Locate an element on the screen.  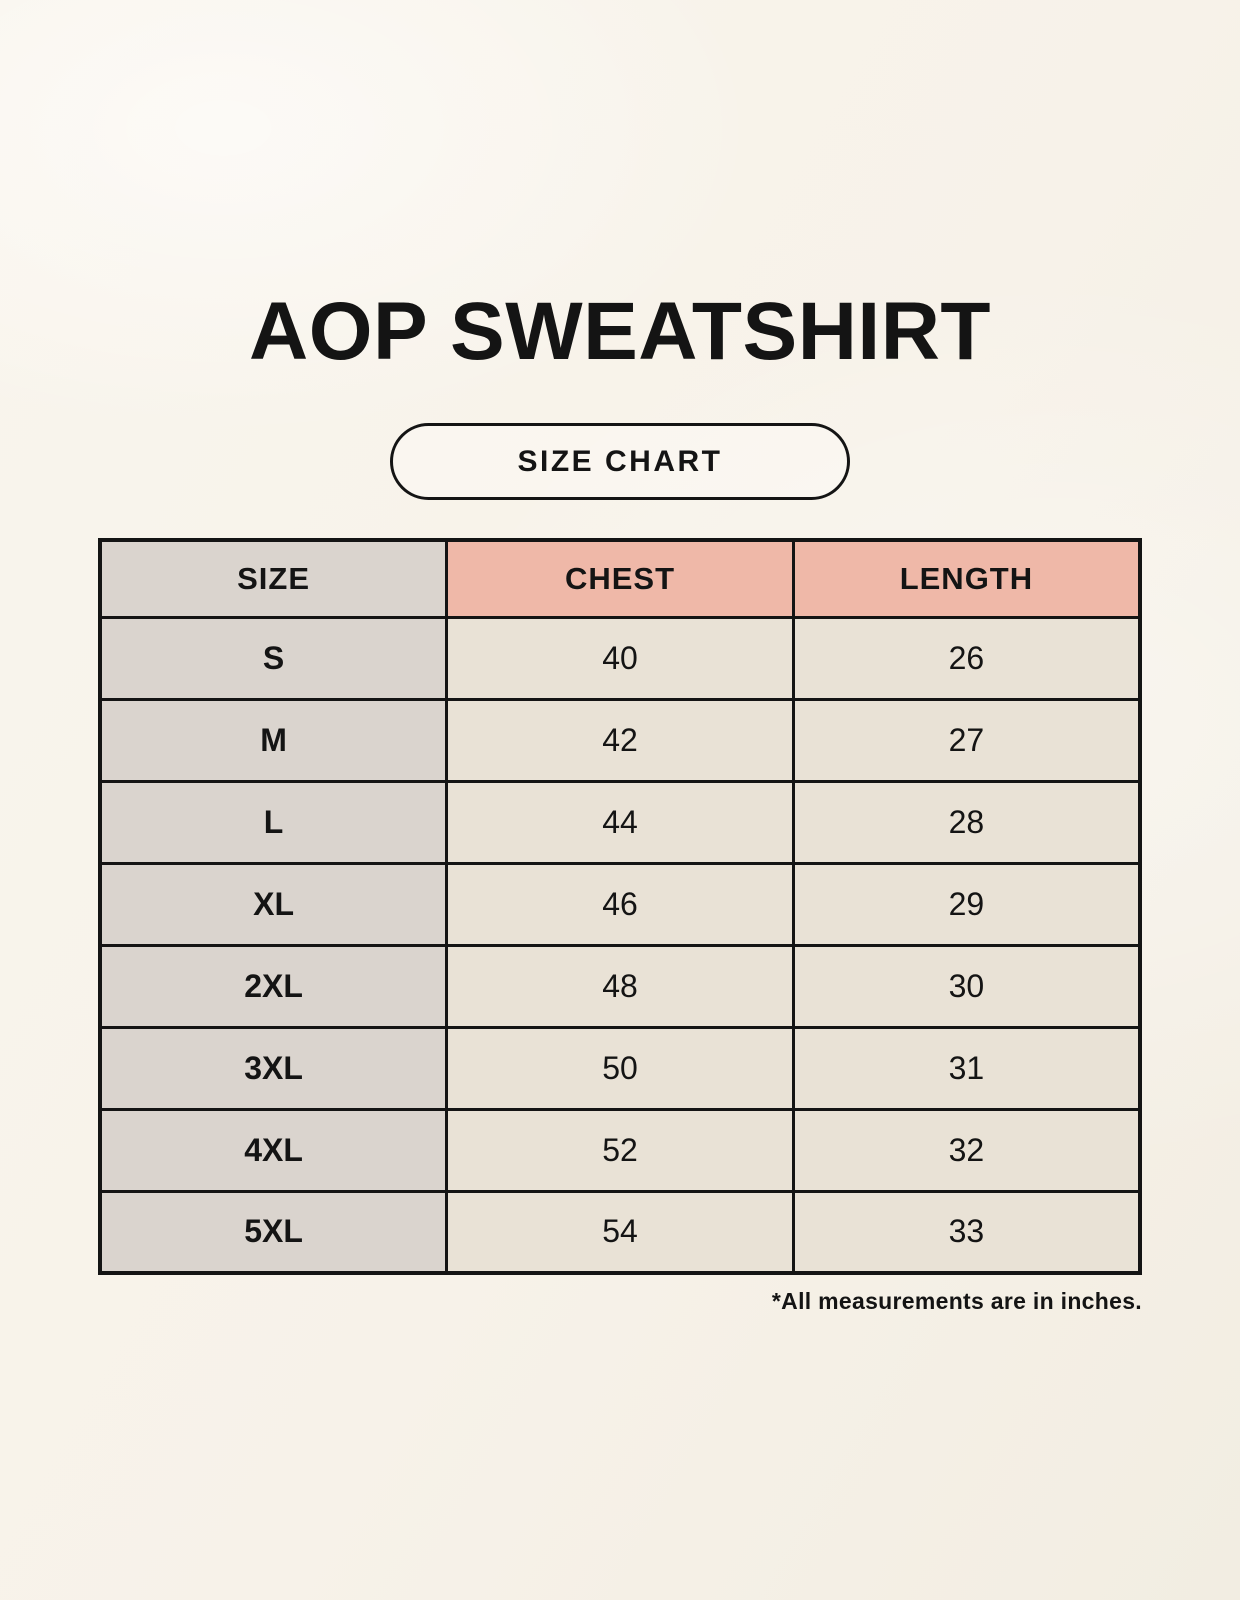
length-cell: 29 is located at coordinates (966, 904).